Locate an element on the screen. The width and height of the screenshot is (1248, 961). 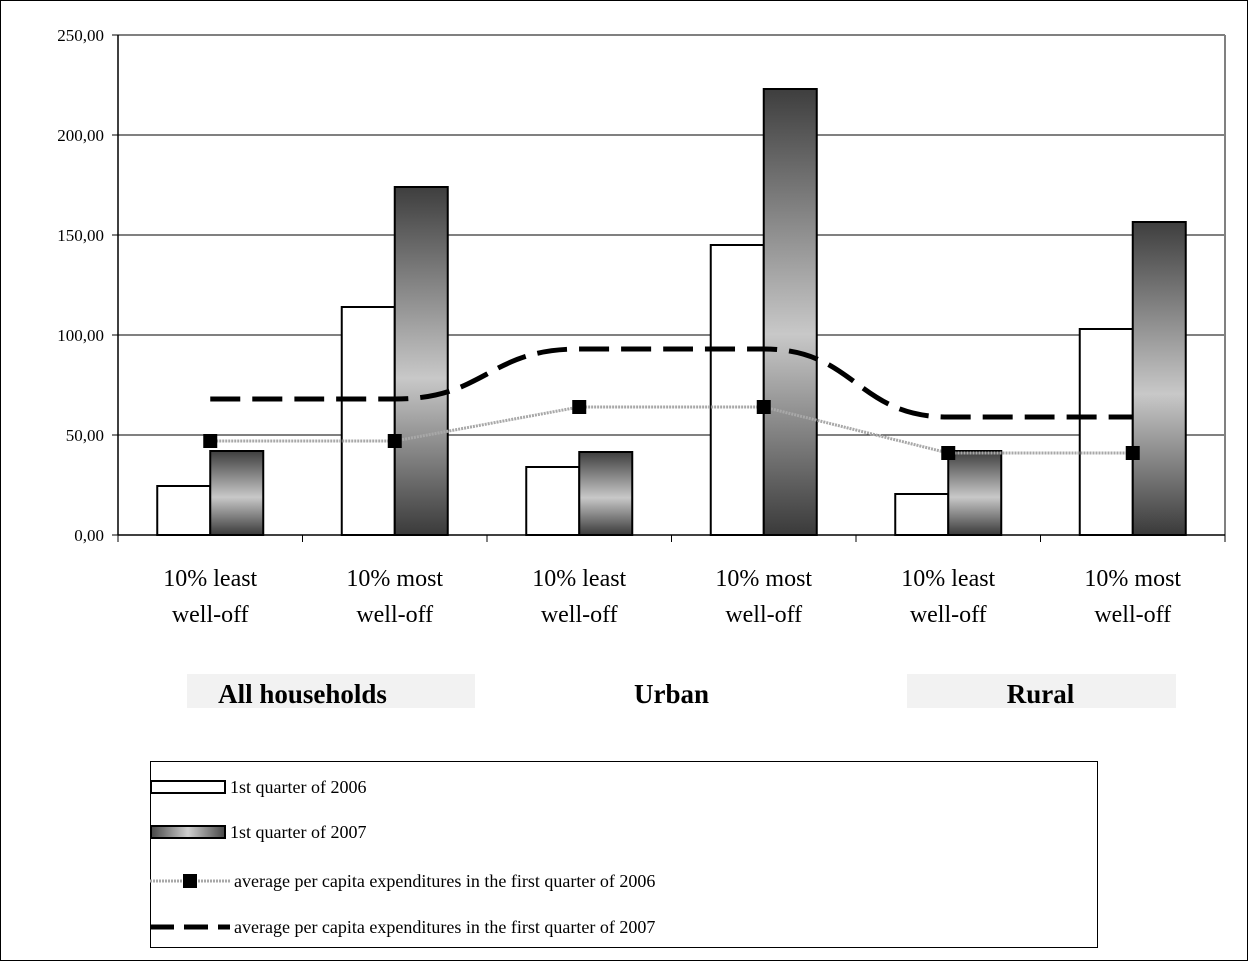
legend-label-2007: 1st quarter of 2007 is located at coordinates (298, 831).